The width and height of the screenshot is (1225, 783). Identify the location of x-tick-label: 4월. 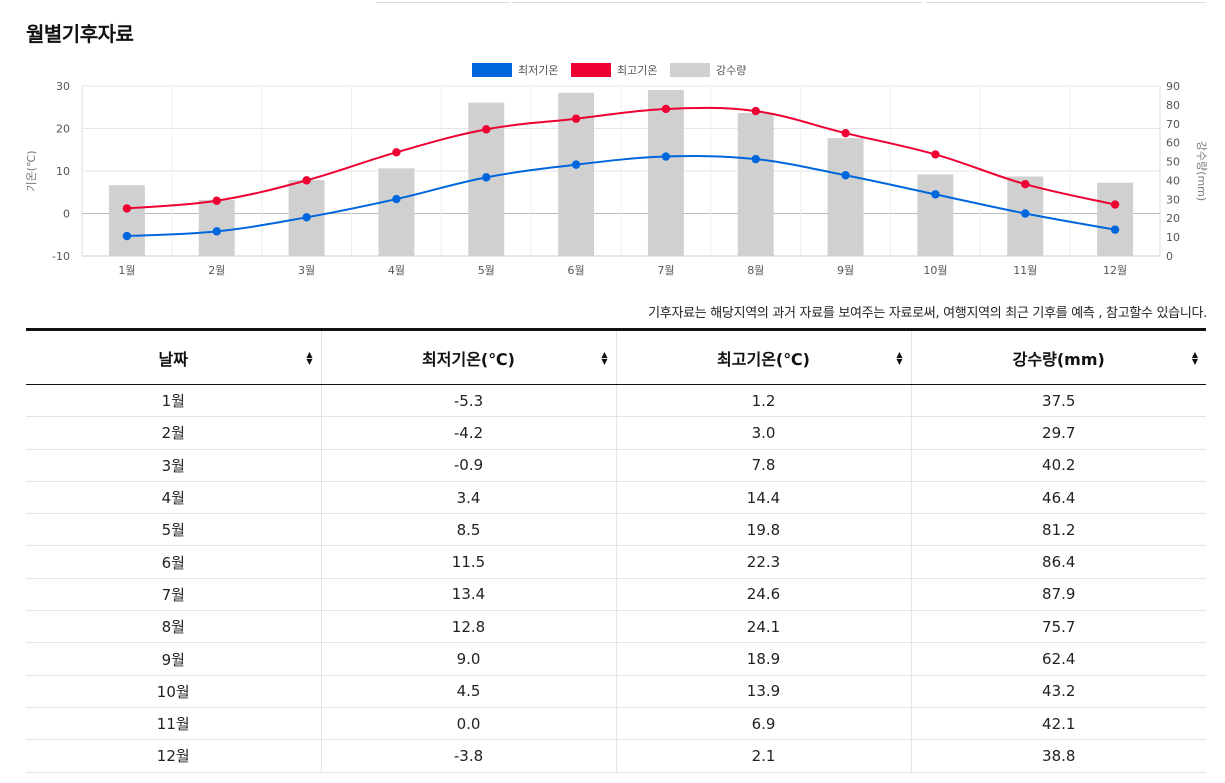
(396, 270).